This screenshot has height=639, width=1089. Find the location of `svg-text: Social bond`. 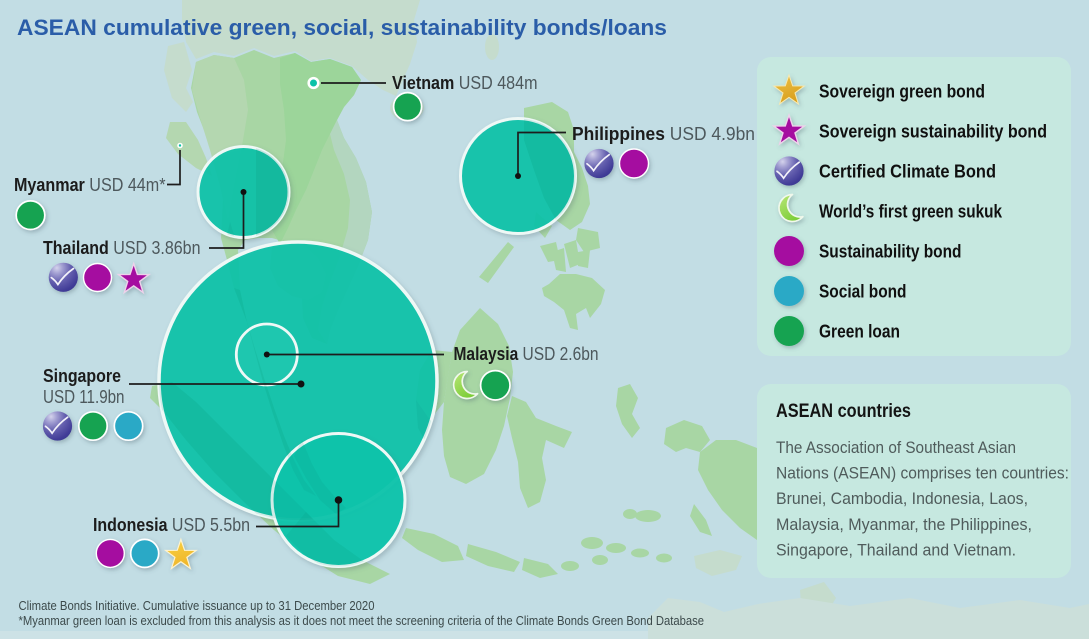

svg-text: Social bond is located at coordinates (863, 292).